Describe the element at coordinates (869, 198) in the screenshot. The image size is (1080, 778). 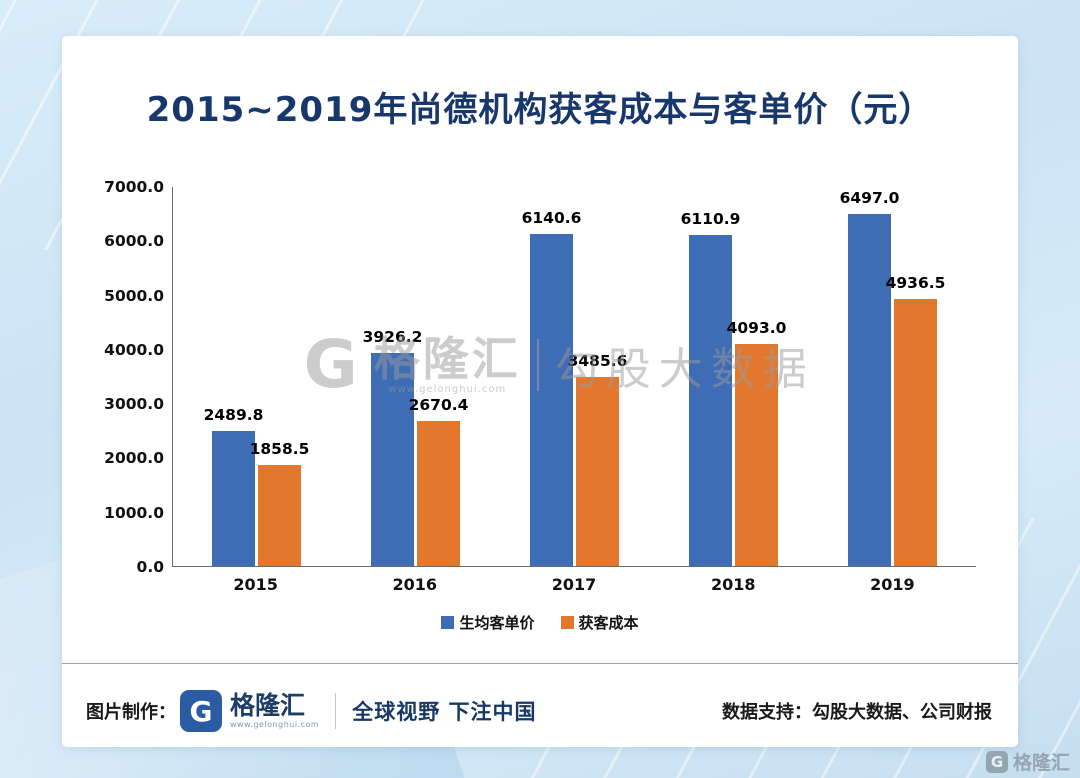
I see `bar-value-label: 6497.0` at that location.